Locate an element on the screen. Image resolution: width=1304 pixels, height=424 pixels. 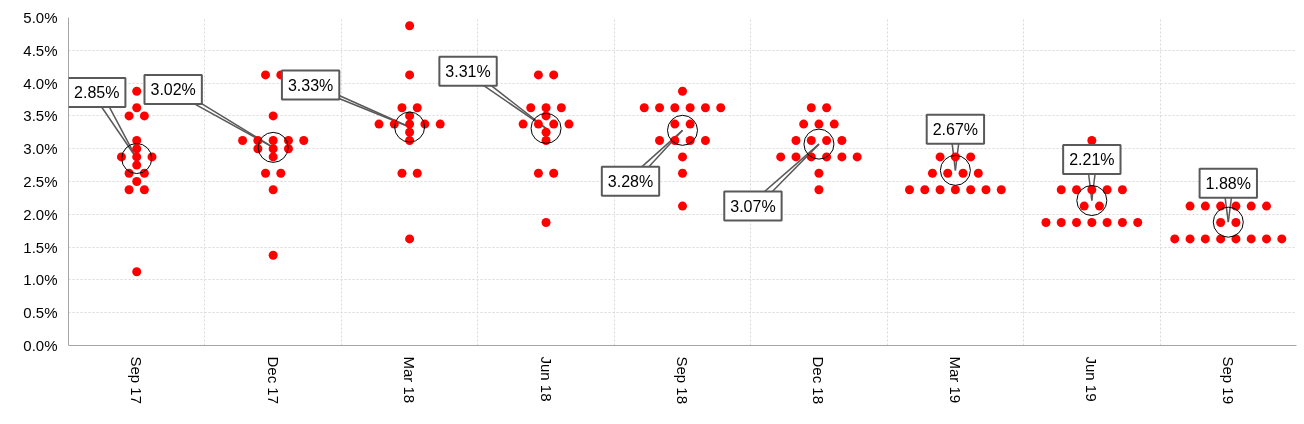
x-tick-label: Dec 17 is located at coordinates (273, 380).